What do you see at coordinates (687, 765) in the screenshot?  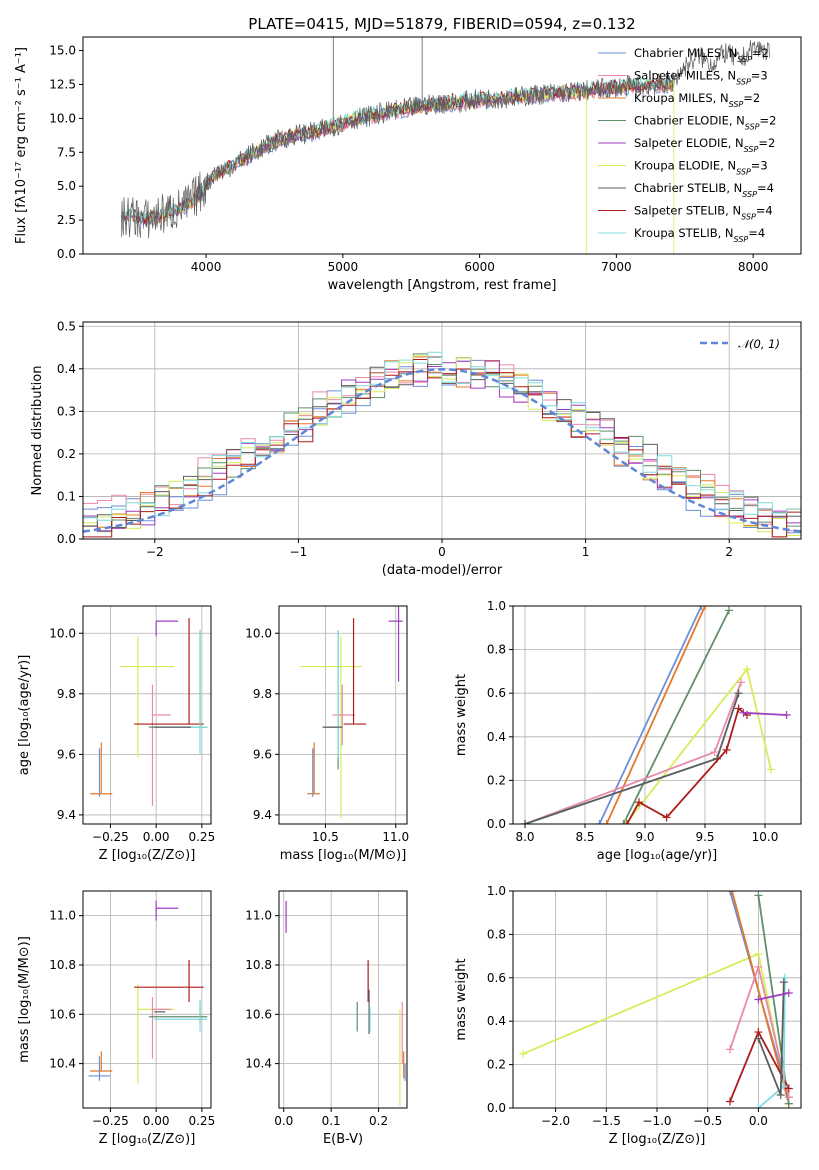 I see `series-salpeter_stelib` at bounding box center [687, 765].